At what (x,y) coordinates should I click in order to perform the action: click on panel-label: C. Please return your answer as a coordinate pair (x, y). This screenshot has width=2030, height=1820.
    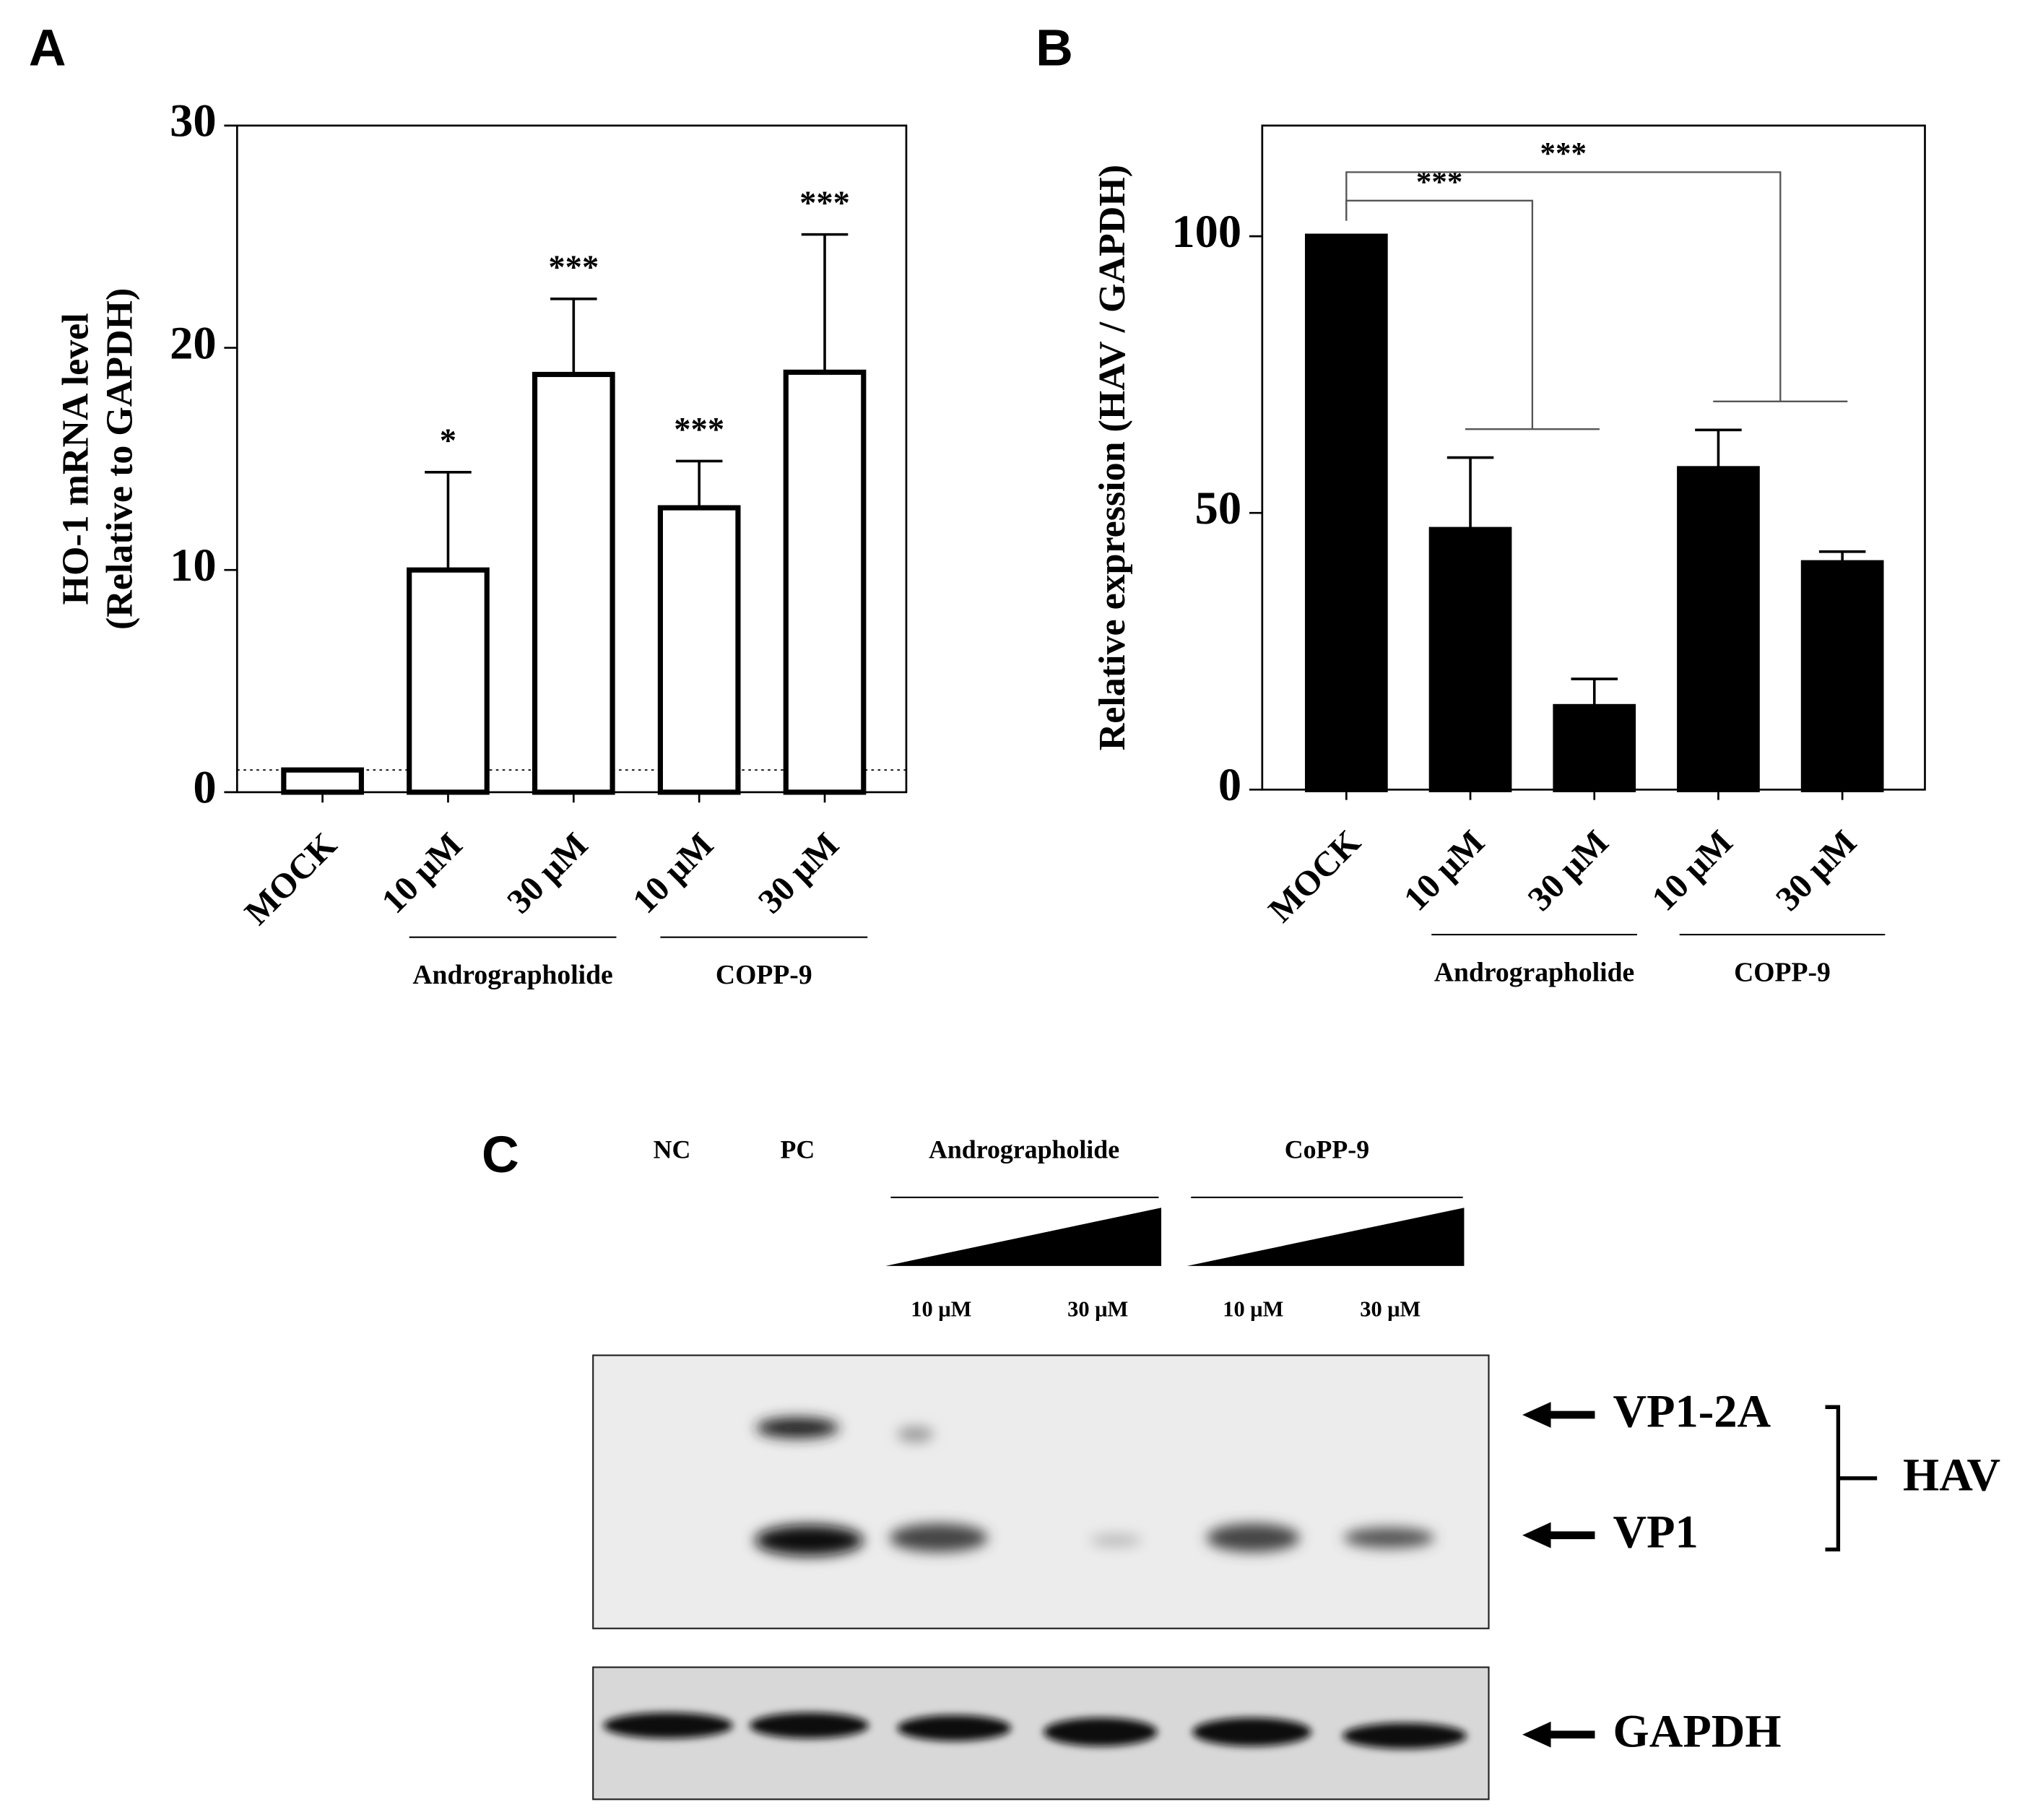
    Looking at the image, I should click on (500, 1155).